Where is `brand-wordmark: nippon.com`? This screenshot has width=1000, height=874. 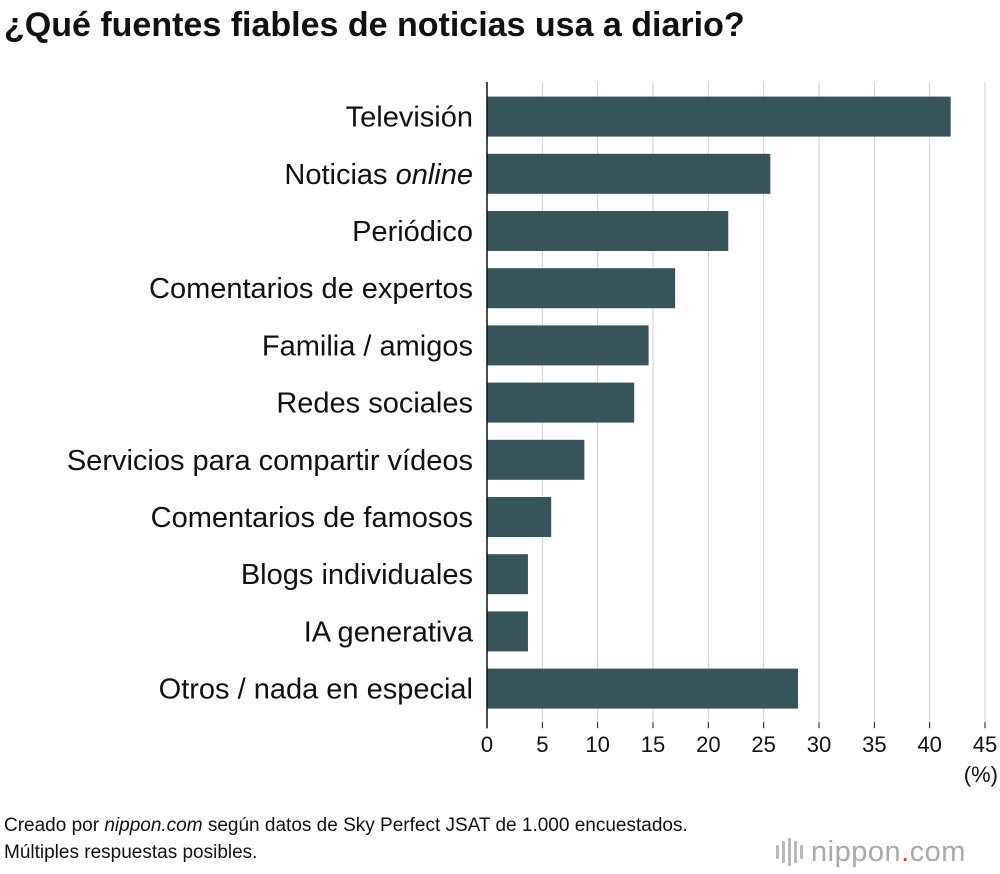
brand-wordmark: nippon.com is located at coordinates (888, 852).